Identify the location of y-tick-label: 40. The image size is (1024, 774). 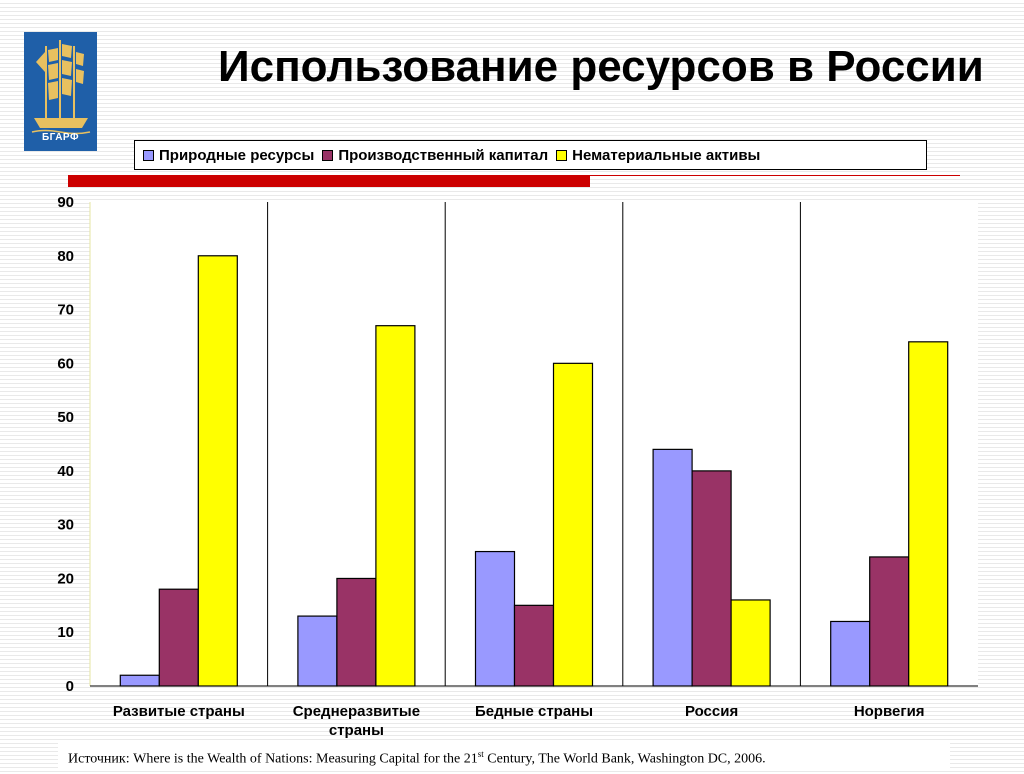
(65, 471).